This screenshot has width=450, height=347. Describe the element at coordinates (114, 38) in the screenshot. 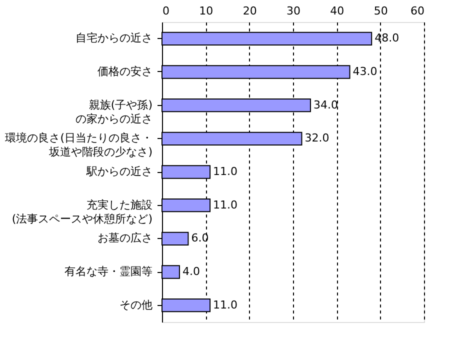

I see `y-tick-label: 自宅からの近さ` at that location.